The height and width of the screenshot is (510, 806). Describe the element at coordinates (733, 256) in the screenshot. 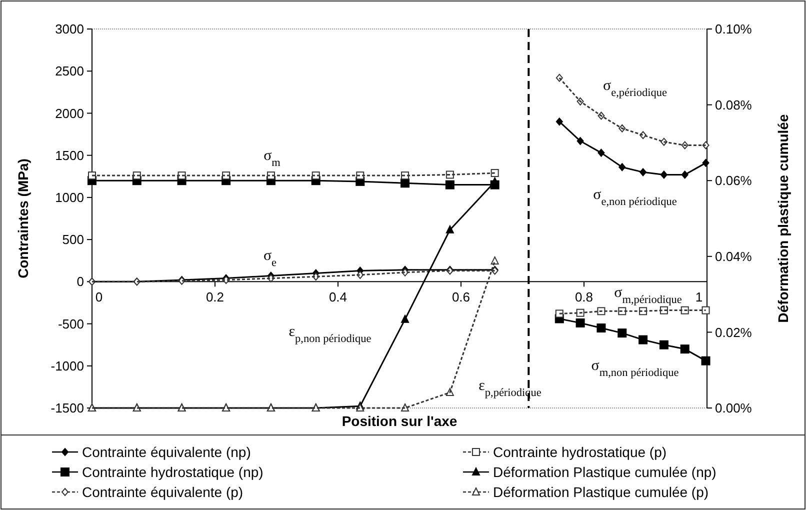

I see `y2-tick-label: 0.04%` at that location.